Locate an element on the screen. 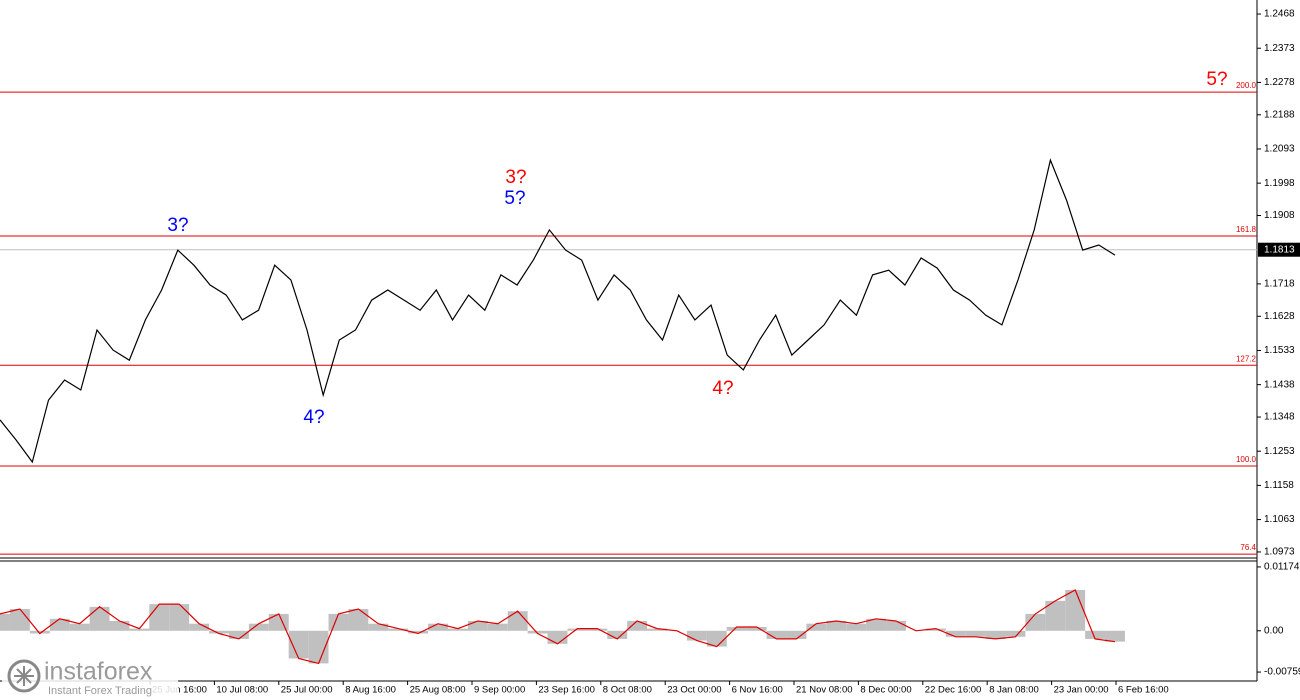  y-tick-label: 1.2188 is located at coordinates (1279, 114).